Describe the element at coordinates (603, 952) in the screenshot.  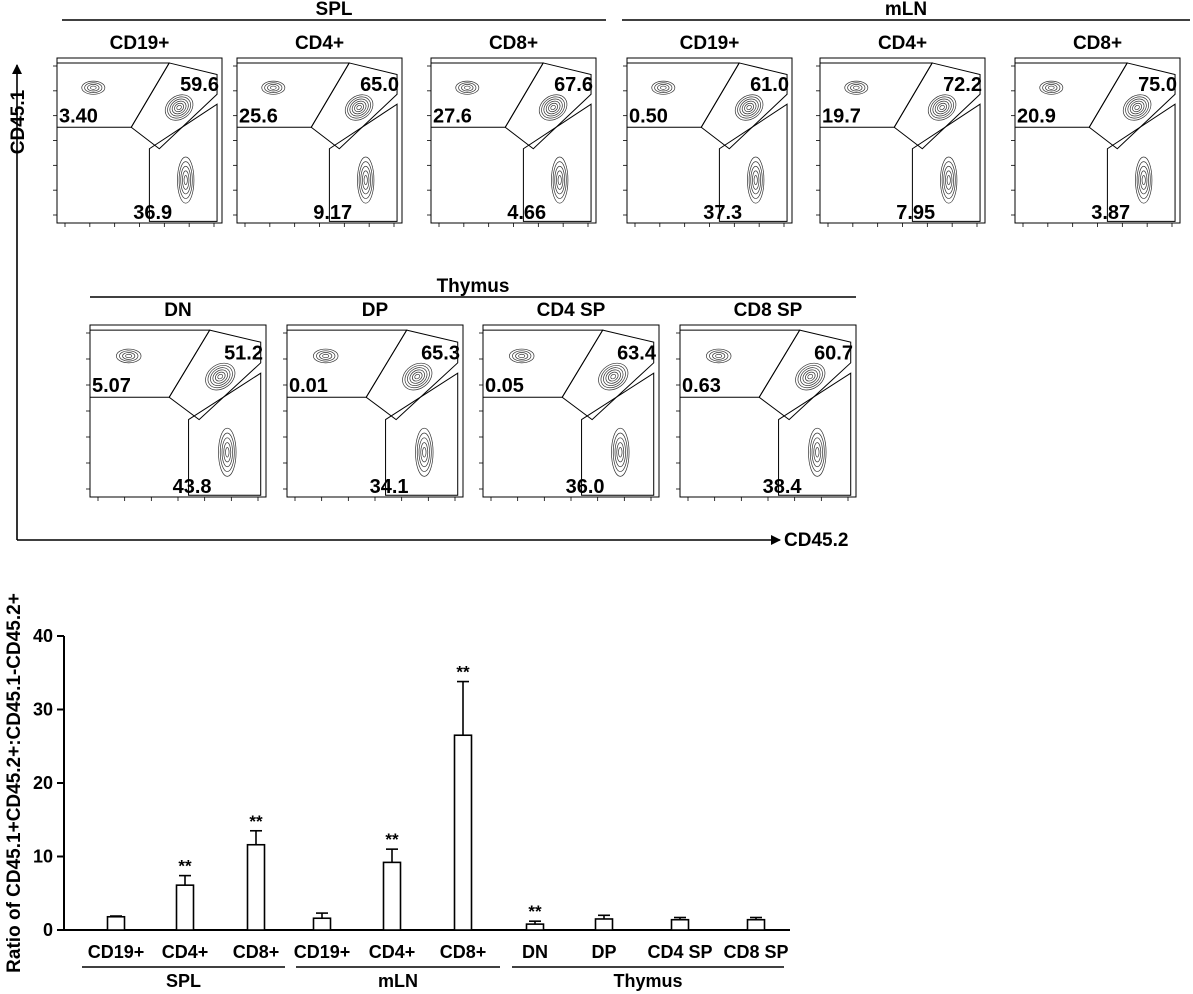
I see `category-label: DP` at that location.